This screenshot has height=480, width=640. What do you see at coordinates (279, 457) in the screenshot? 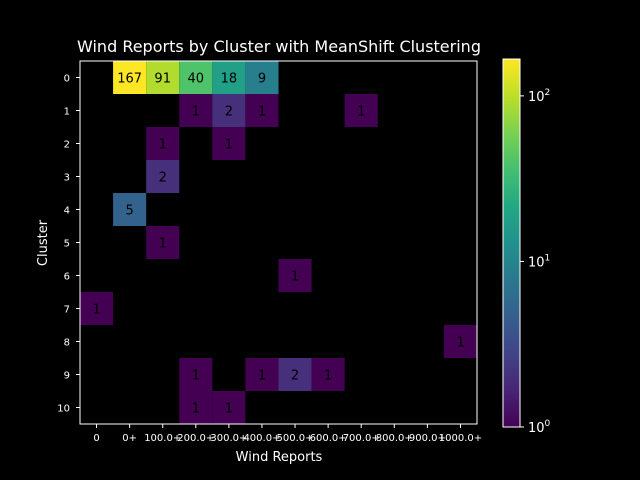
I see `x-axis-label: Wind Reports` at bounding box center [279, 457].